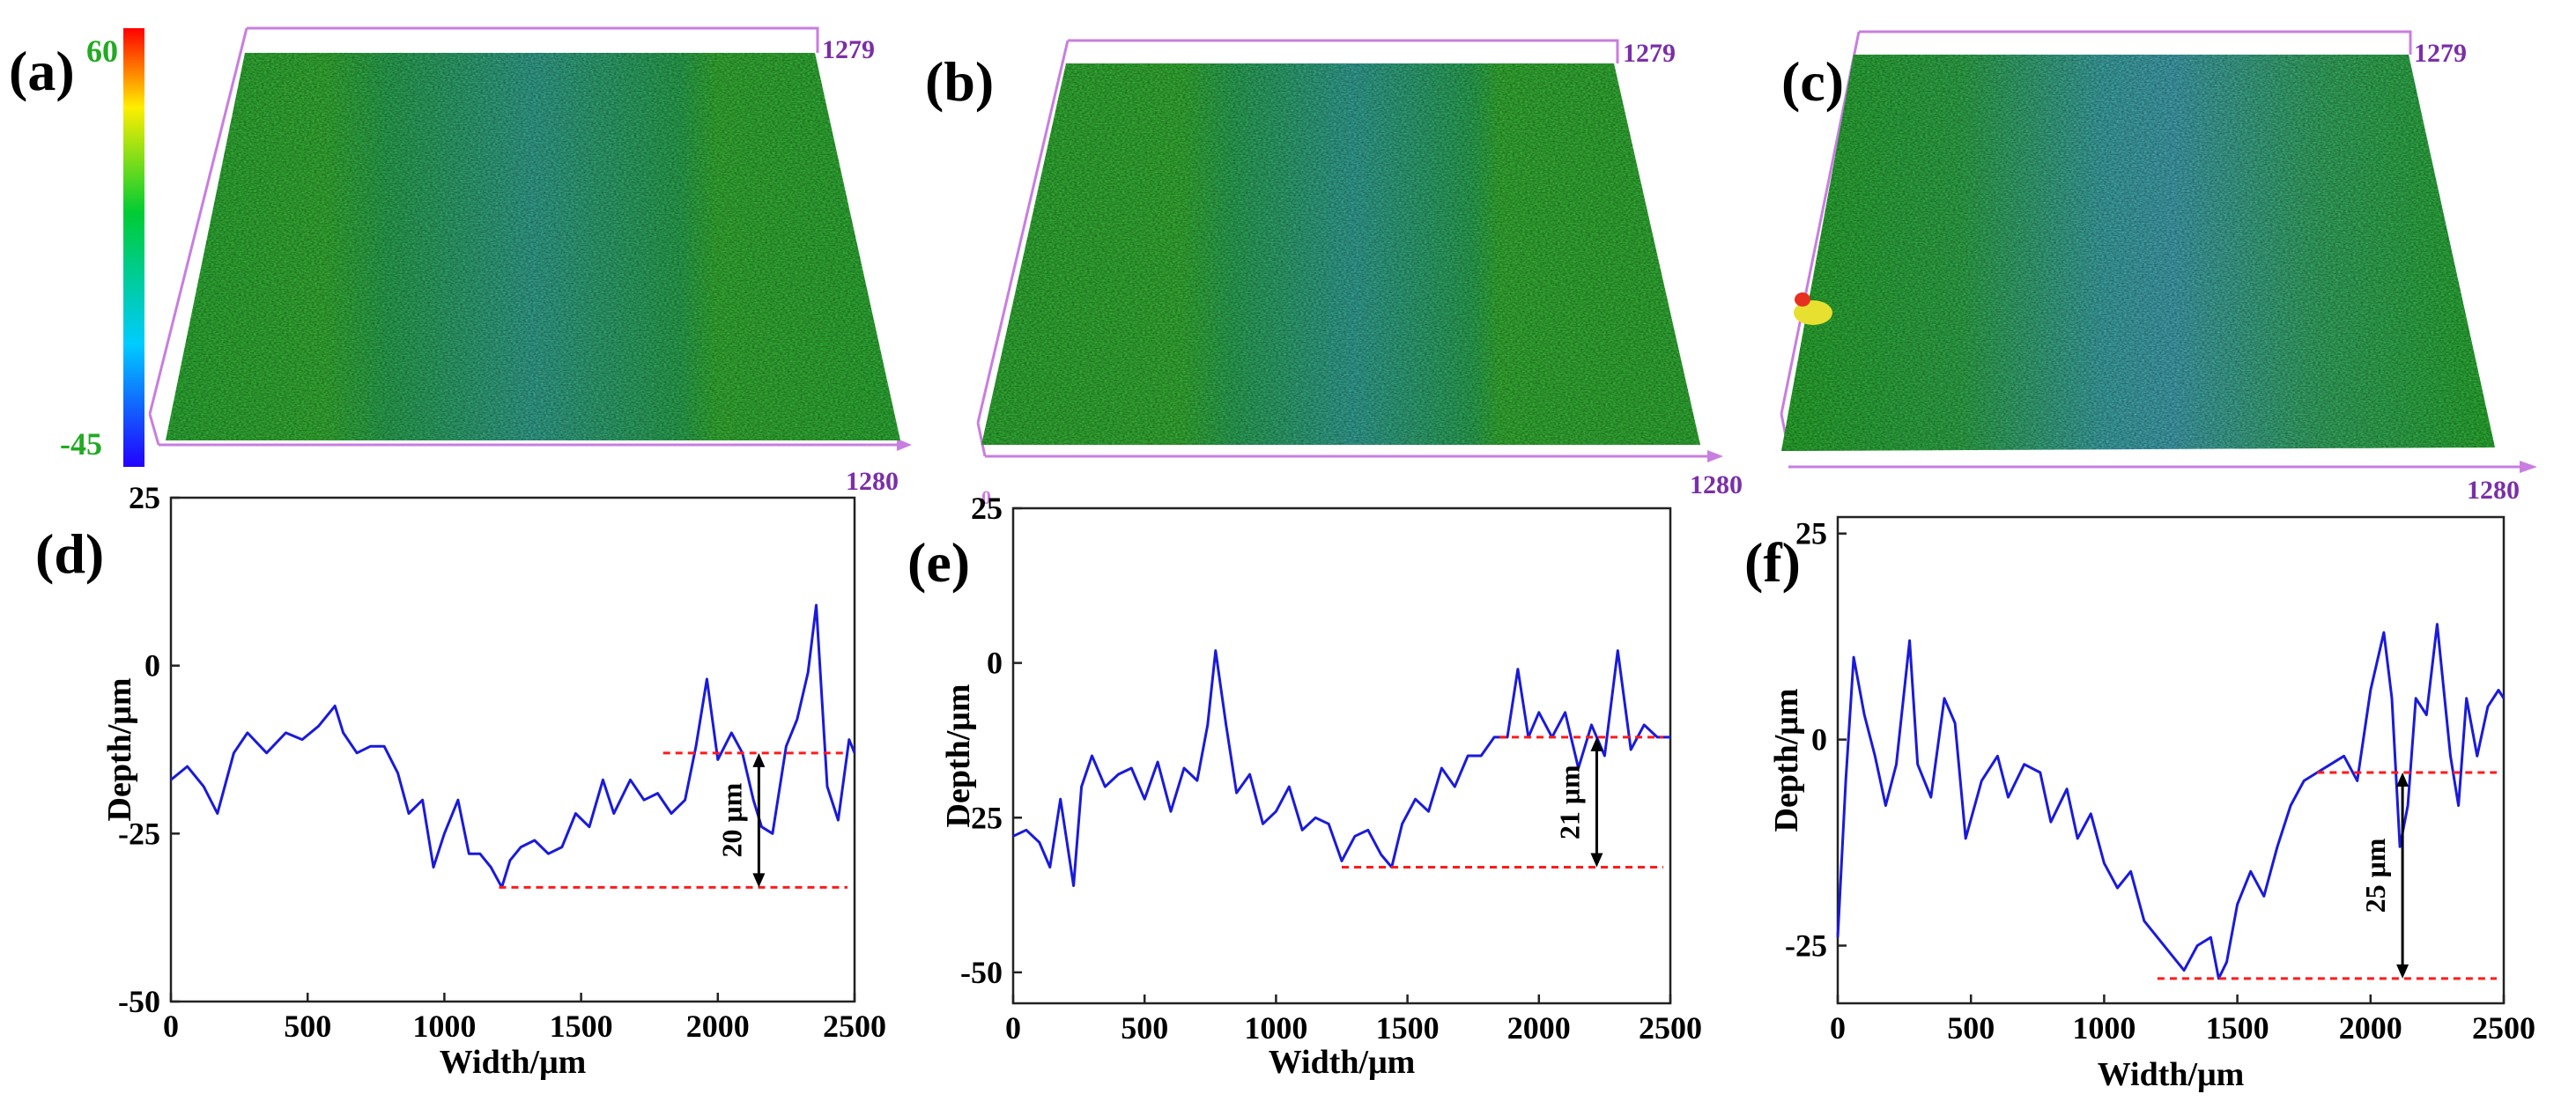  What do you see at coordinates (102, 247) in the screenshot?
I see `colorbar: 60 -45` at bounding box center [102, 247].